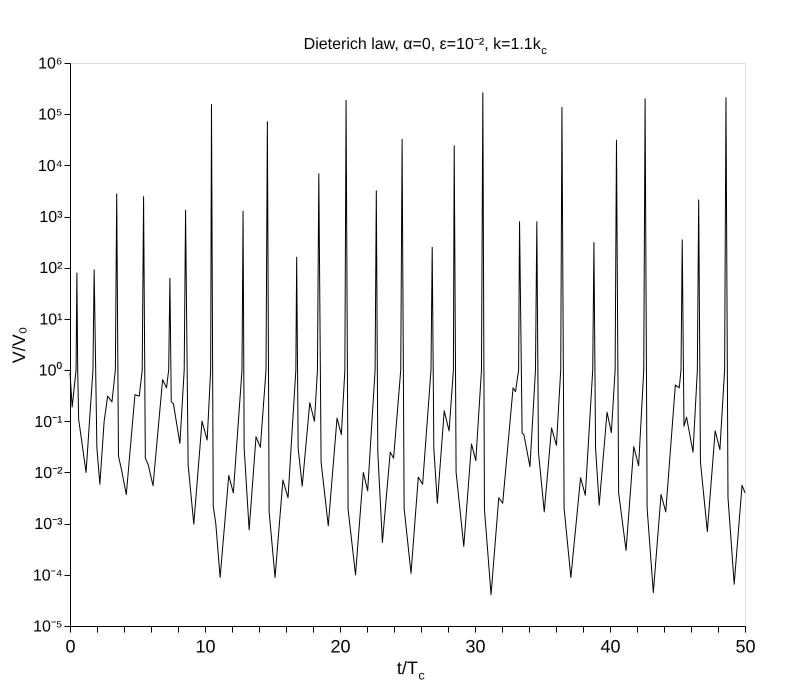 The image size is (801, 680). What do you see at coordinates (340, 646) in the screenshot?
I see `x-tick-label: 20` at bounding box center [340, 646].